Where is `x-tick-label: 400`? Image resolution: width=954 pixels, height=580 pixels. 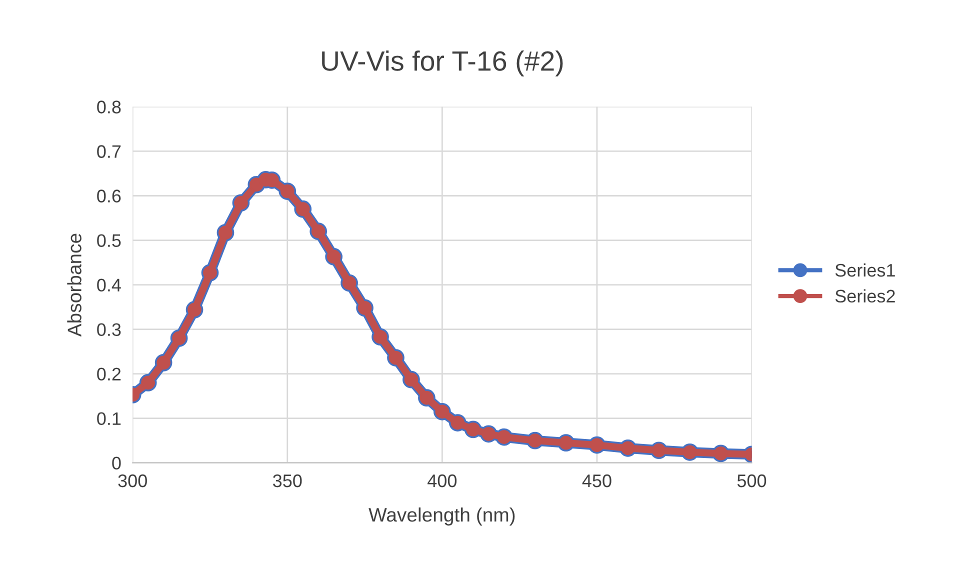 x-tick-label: 400 is located at coordinates (442, 481).